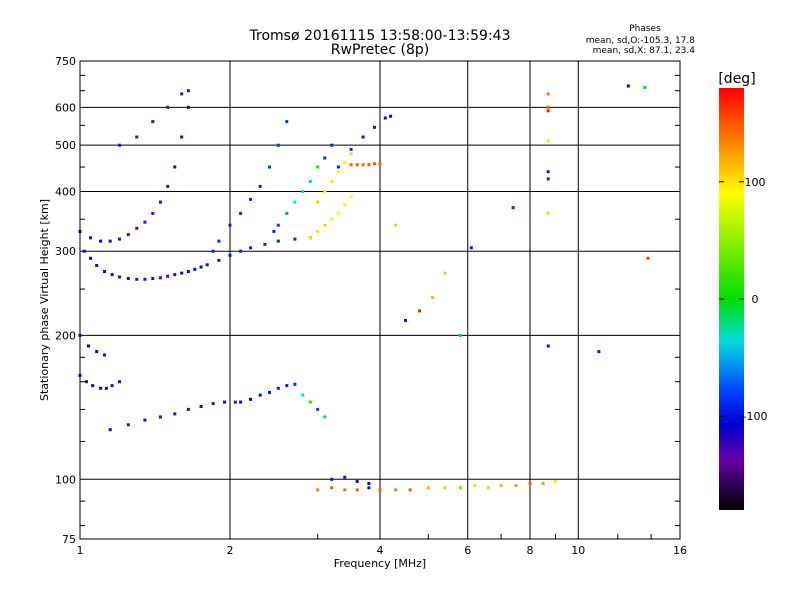 The height and width of the screenshot is (600, 800). I want to click on colorbar-tick-label: 0, so click(755, 299).